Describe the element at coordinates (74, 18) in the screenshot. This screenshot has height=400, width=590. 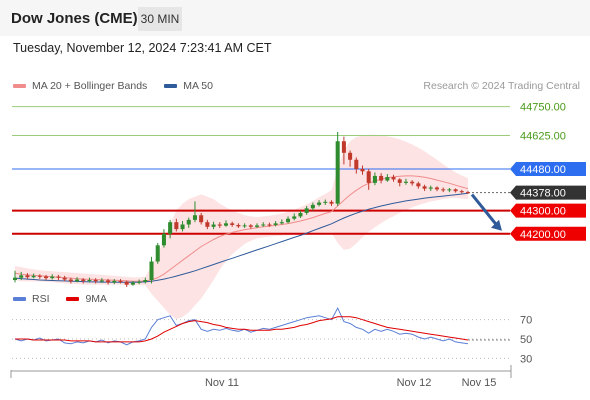
I see `instrument-title: Dow Jones (CME)` at that location.